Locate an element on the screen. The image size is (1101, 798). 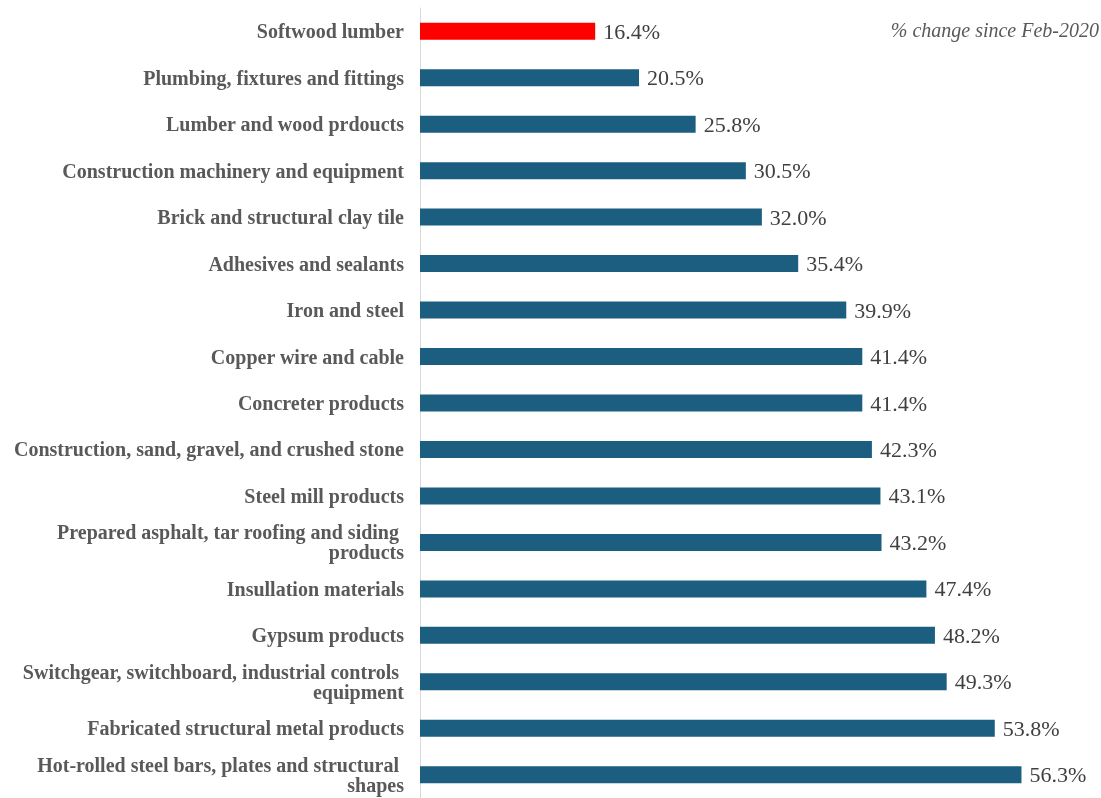
data-label: 43.1% is located at coordinates (917, 496).